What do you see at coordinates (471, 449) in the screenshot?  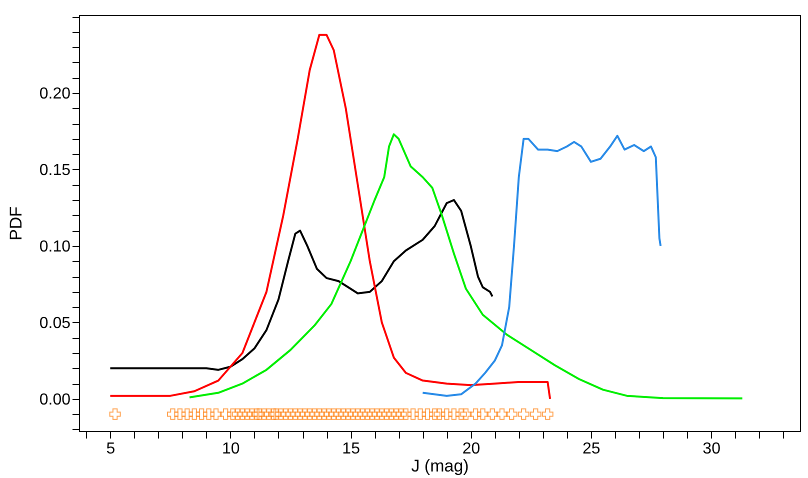 I see `x-tick-label: 20` at bounding box center [471, 449].